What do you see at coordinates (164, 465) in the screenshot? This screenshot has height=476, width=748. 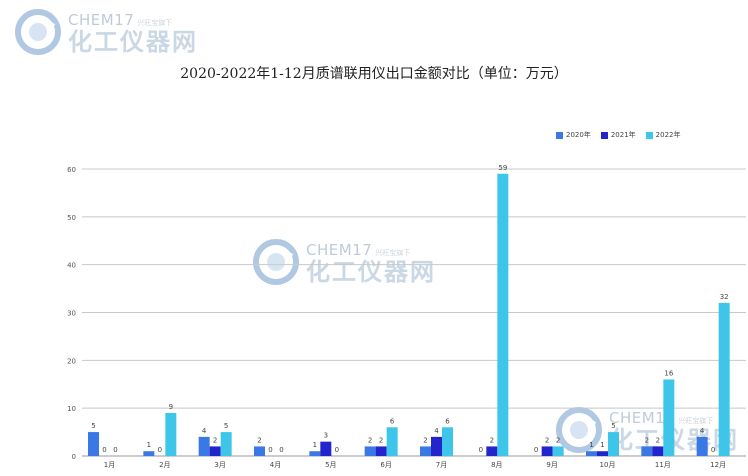 I see `x-tick-label: 2月` at bounding box center [164, 465].